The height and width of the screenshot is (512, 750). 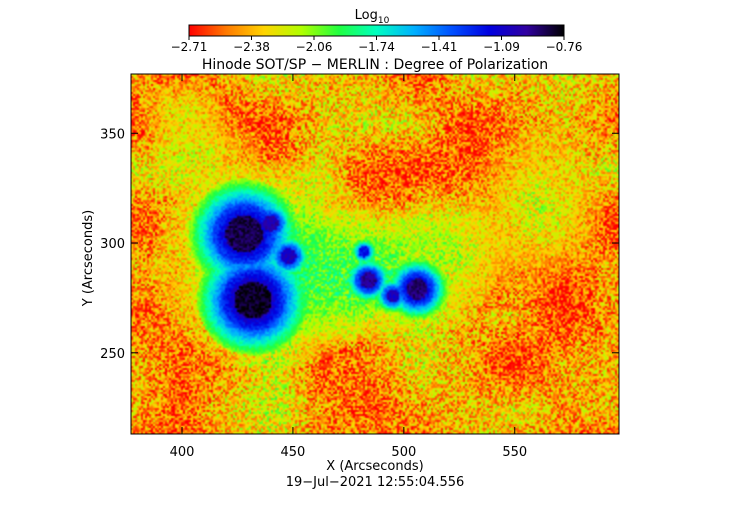 I want to click on y-tick-label: 300, so click(x=112, y=244).